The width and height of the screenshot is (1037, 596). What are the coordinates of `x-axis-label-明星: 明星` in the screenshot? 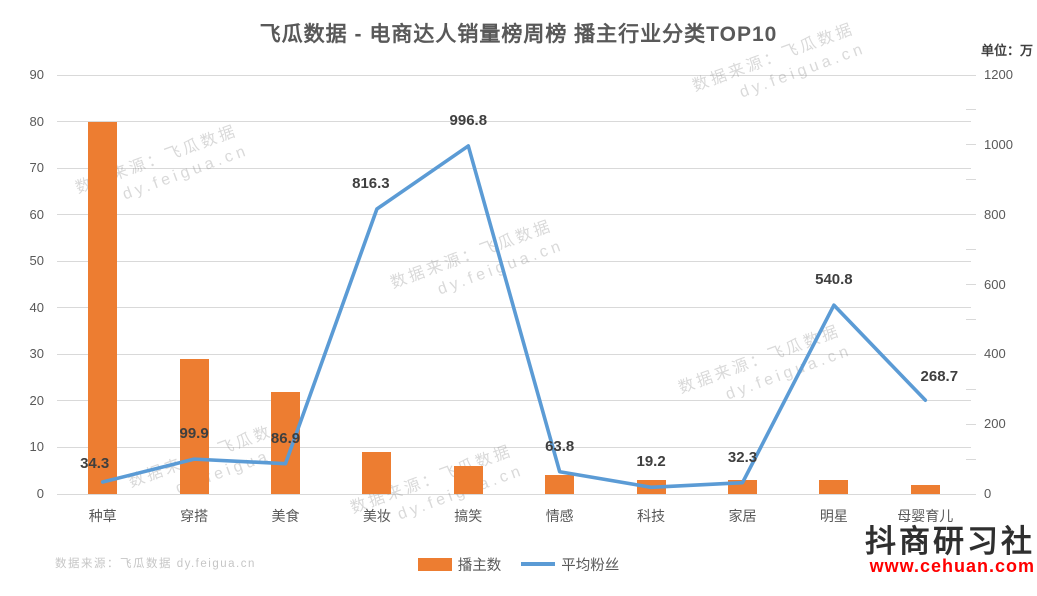 It's located at (833, 516).